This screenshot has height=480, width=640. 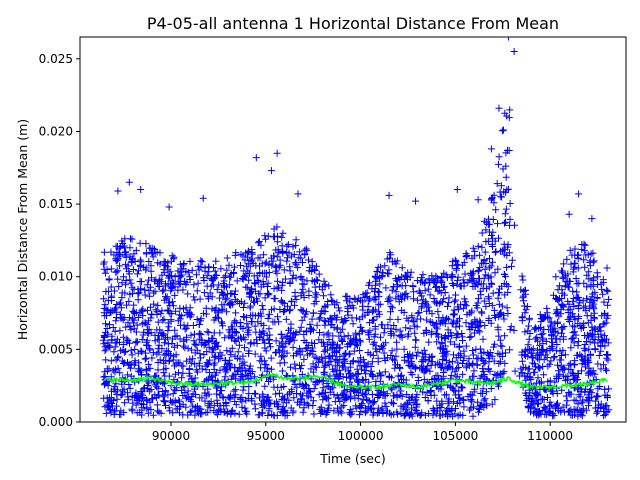 I want to click on x-axis: 90000 95000 100000 105000 110000, so click(x=362, y=432).